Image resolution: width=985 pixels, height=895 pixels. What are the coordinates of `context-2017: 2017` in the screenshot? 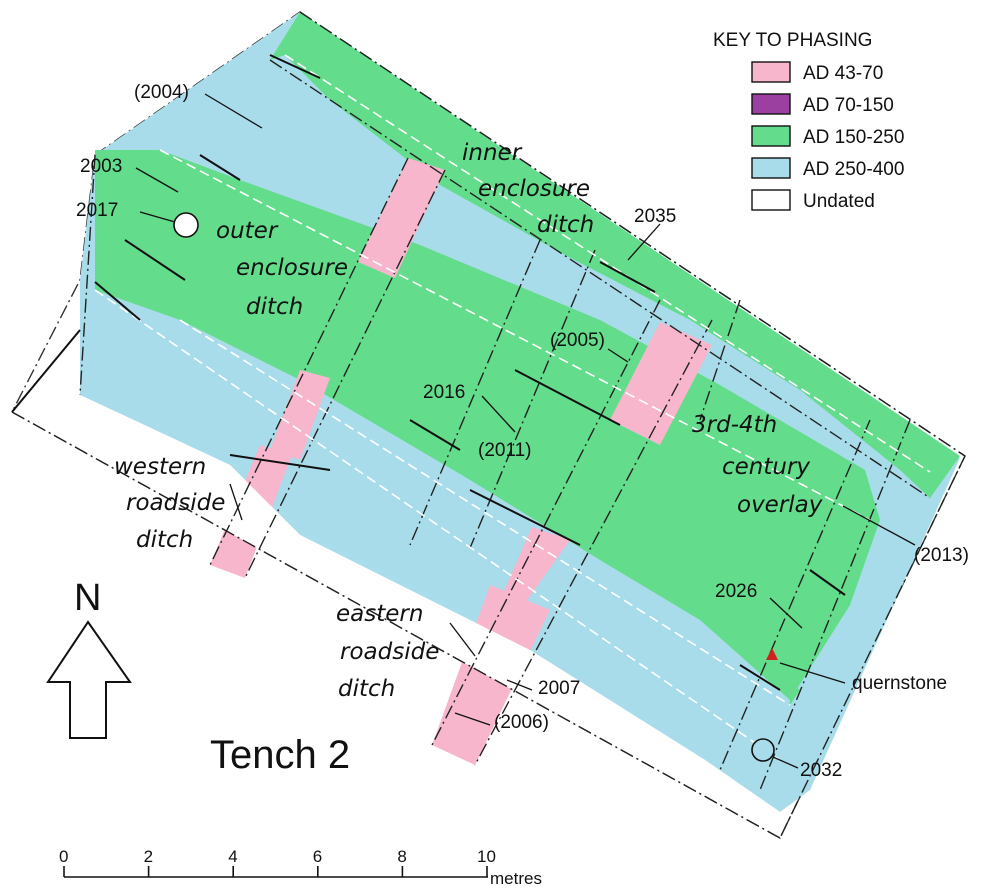 It's located at (97, 210).